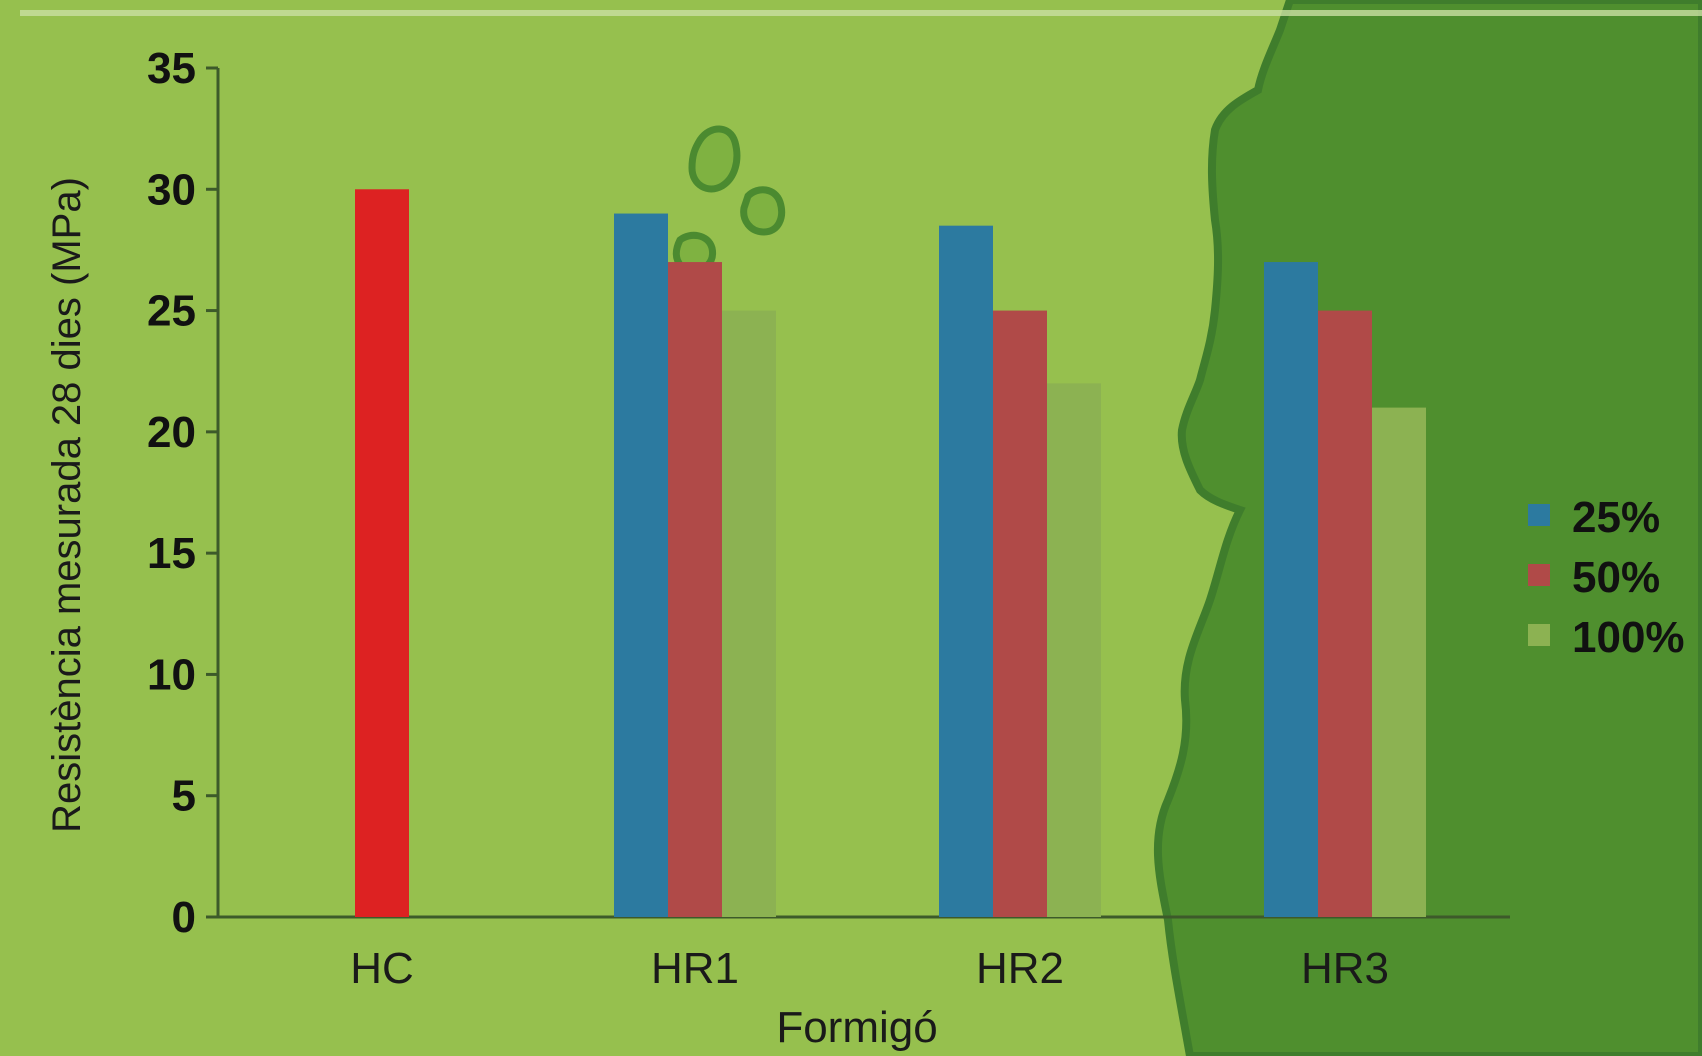 The width and height of the screenshot is (1702, 1056). I want to click on x-tick-label: HR1, so click(695, 968).